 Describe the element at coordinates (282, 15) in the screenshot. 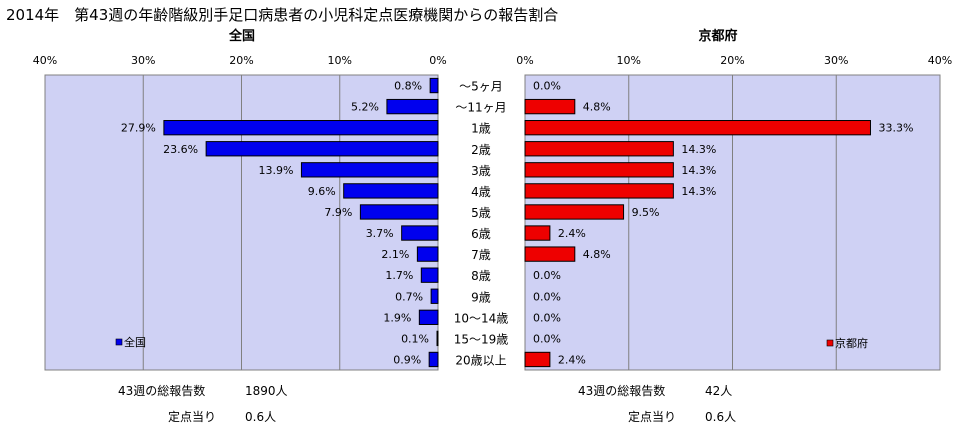

I see `chart-title: 2014年 第43週の年齢階級別手足口病患者の小児科定点医療機関からの報告割合` at that location.